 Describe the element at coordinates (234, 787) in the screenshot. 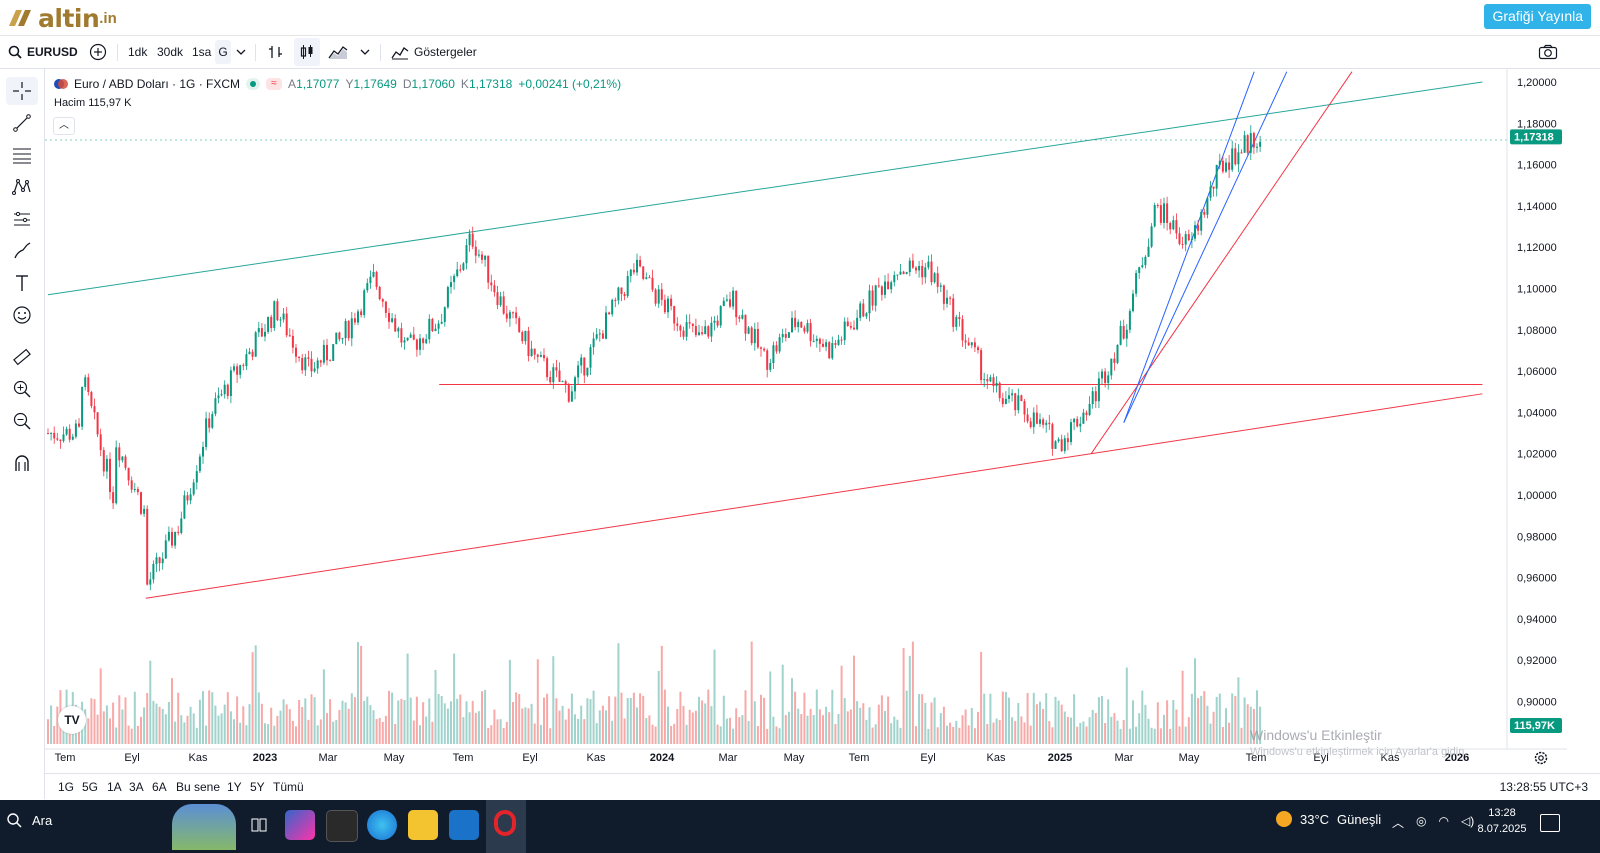

I see `range-1y: 1Y` at that location.